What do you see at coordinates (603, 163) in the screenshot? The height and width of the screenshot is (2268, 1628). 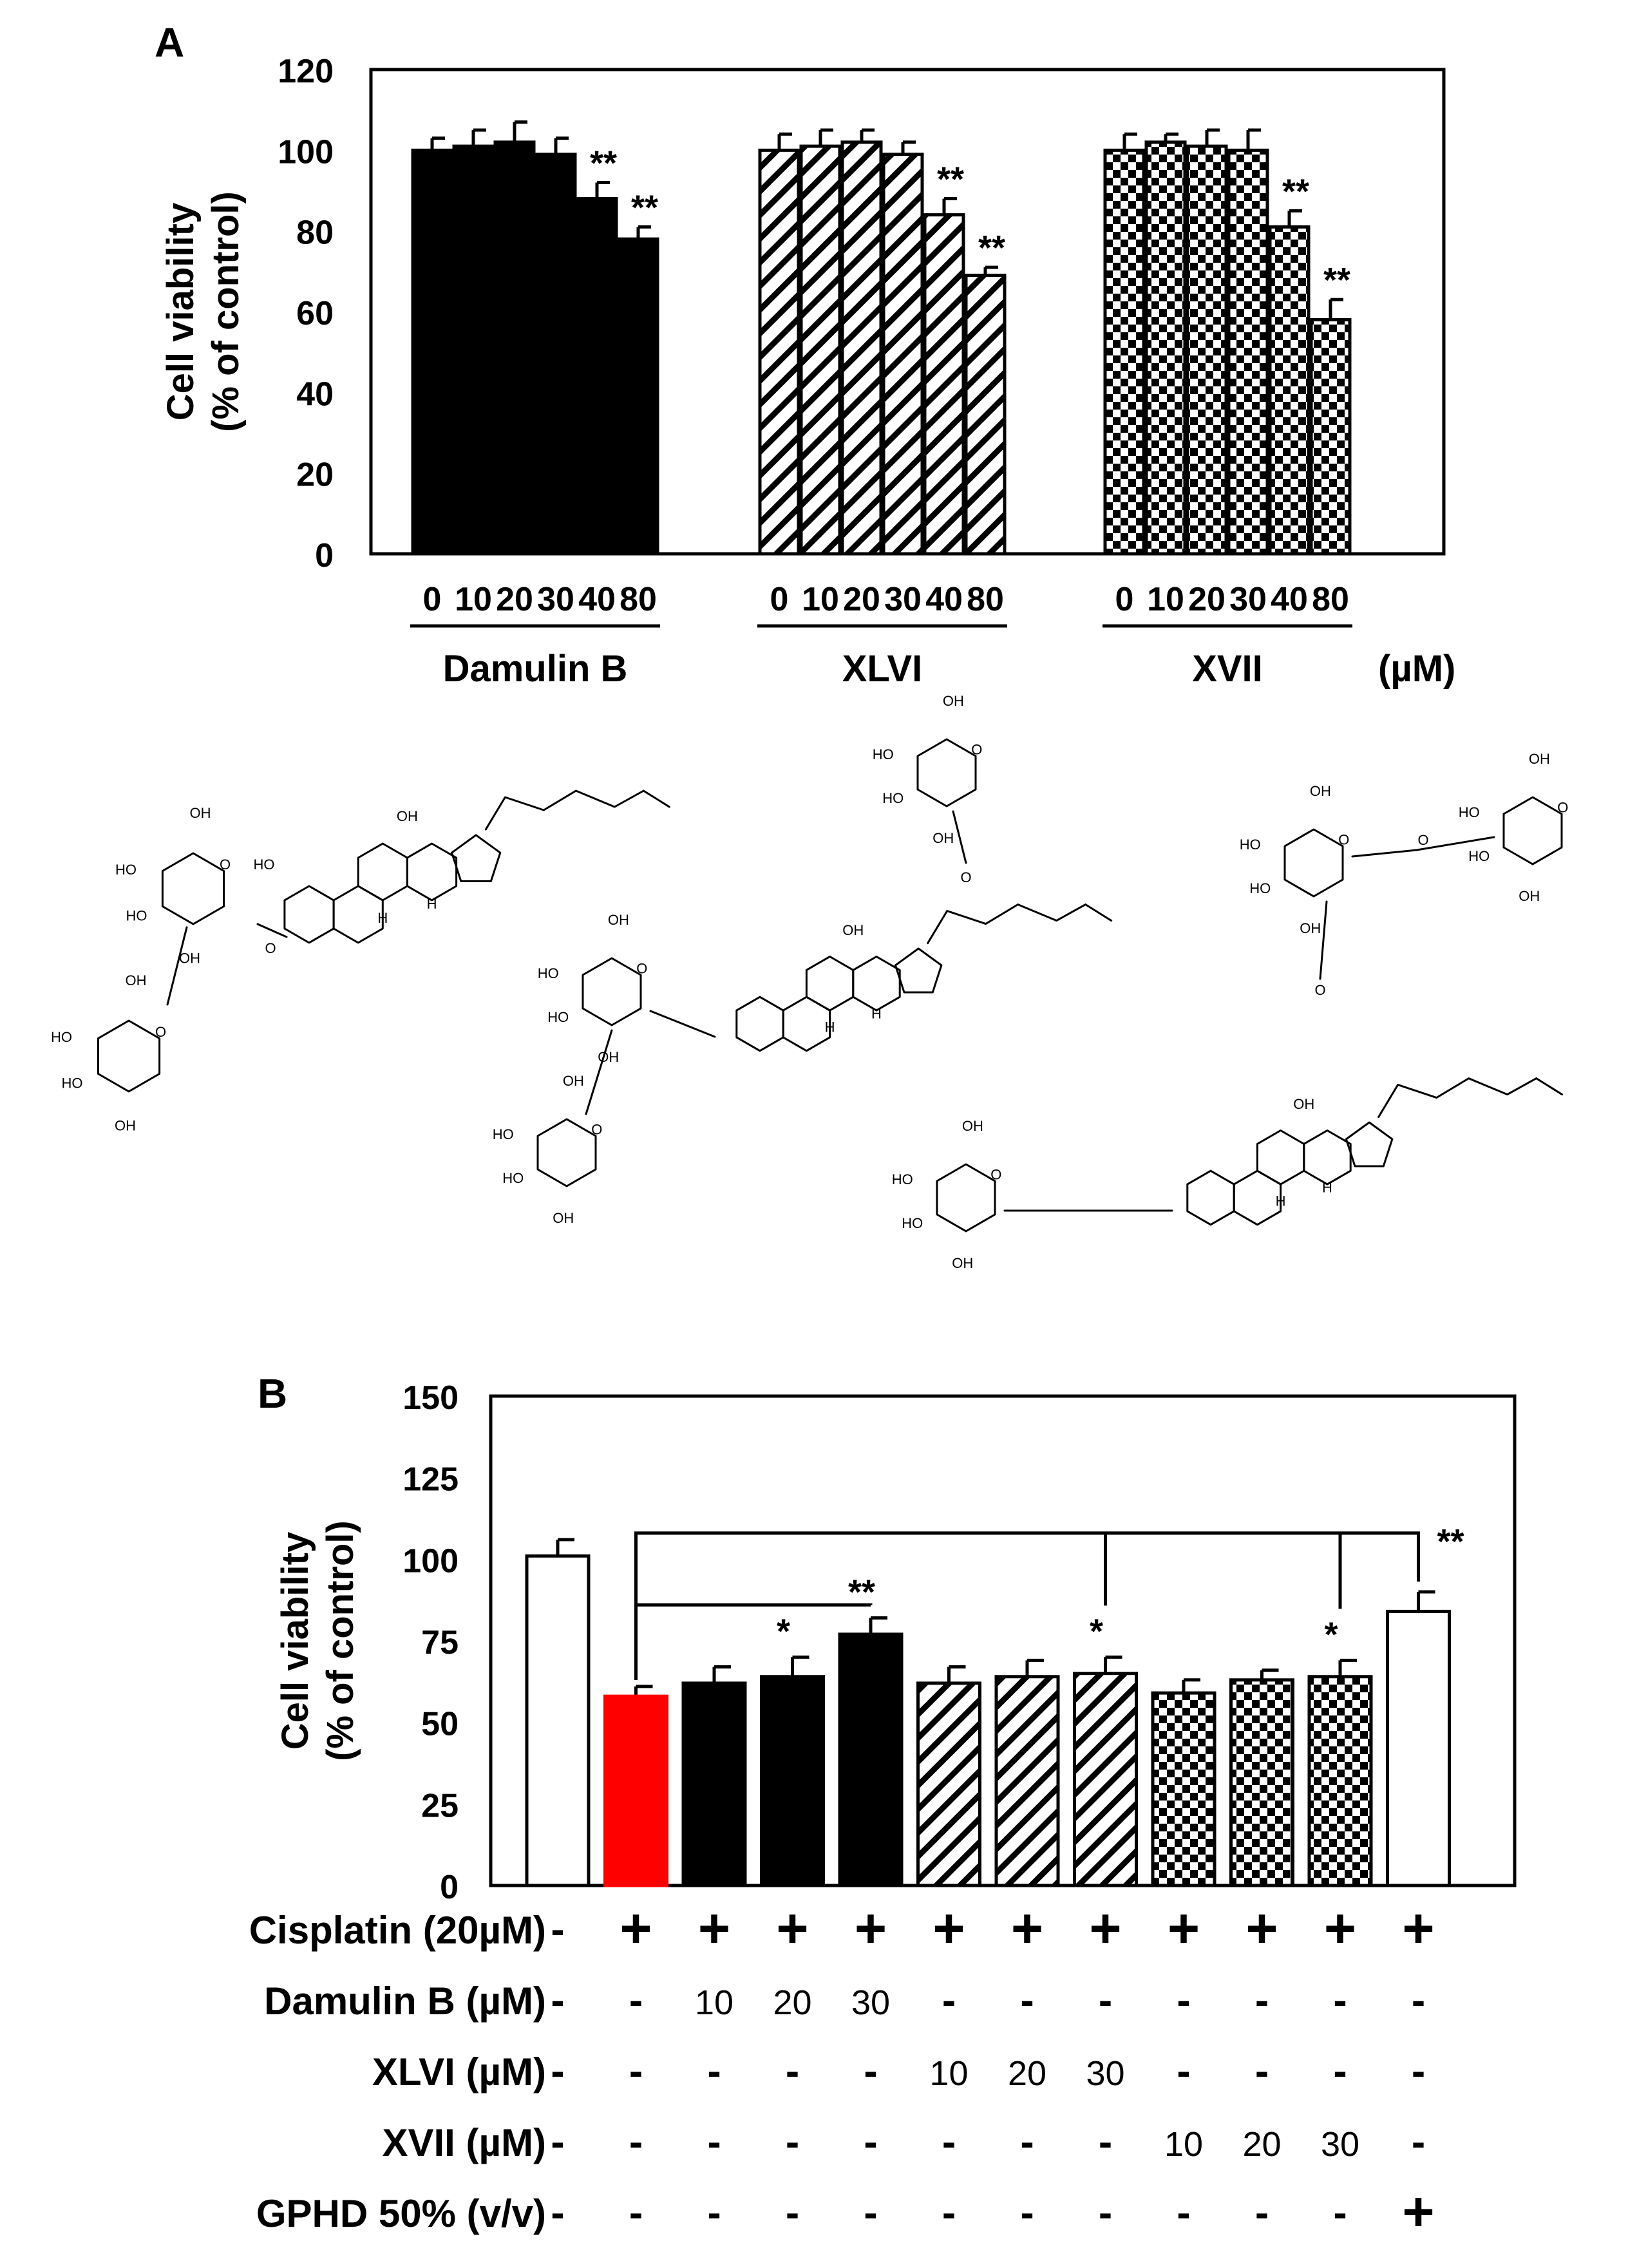 I see `panel-a-significance: **` at bounding box center [603, 163].